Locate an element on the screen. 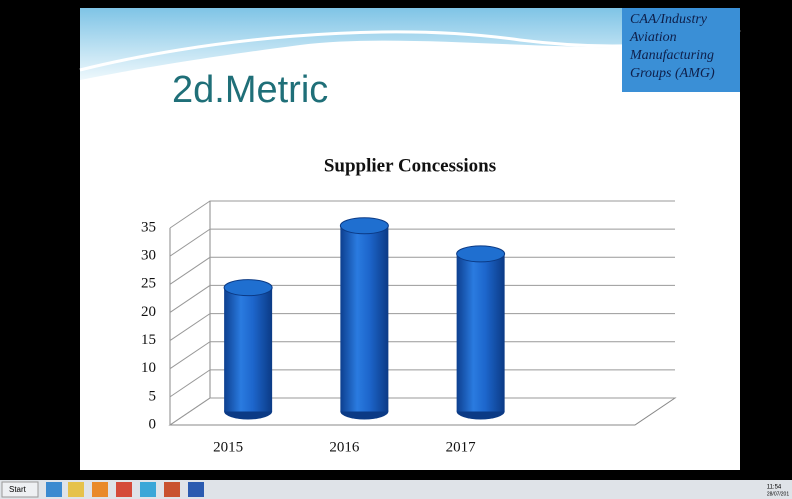  slide-wave is located at coordinates (410, 44).